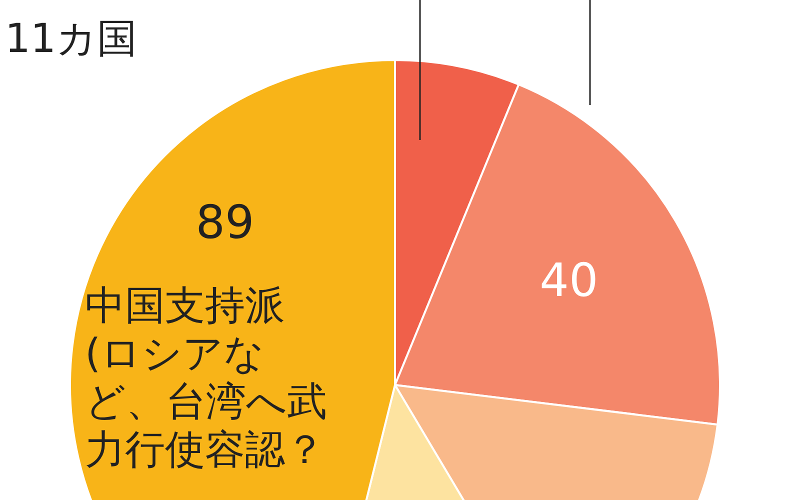  I want to click on data-label: 89, so click(225, 222).